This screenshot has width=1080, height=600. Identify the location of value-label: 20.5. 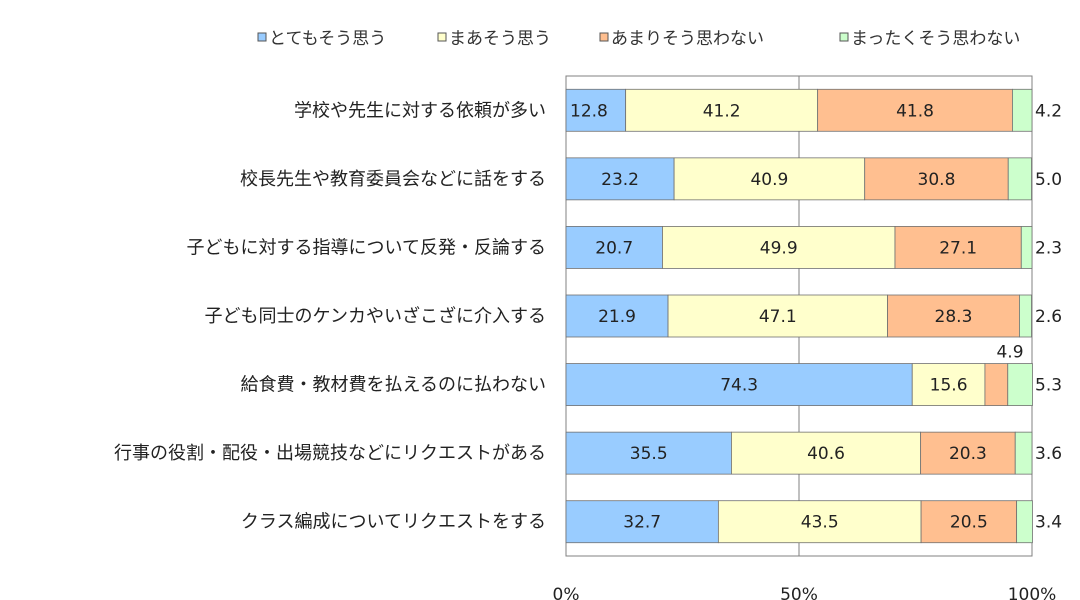
(969, 523).